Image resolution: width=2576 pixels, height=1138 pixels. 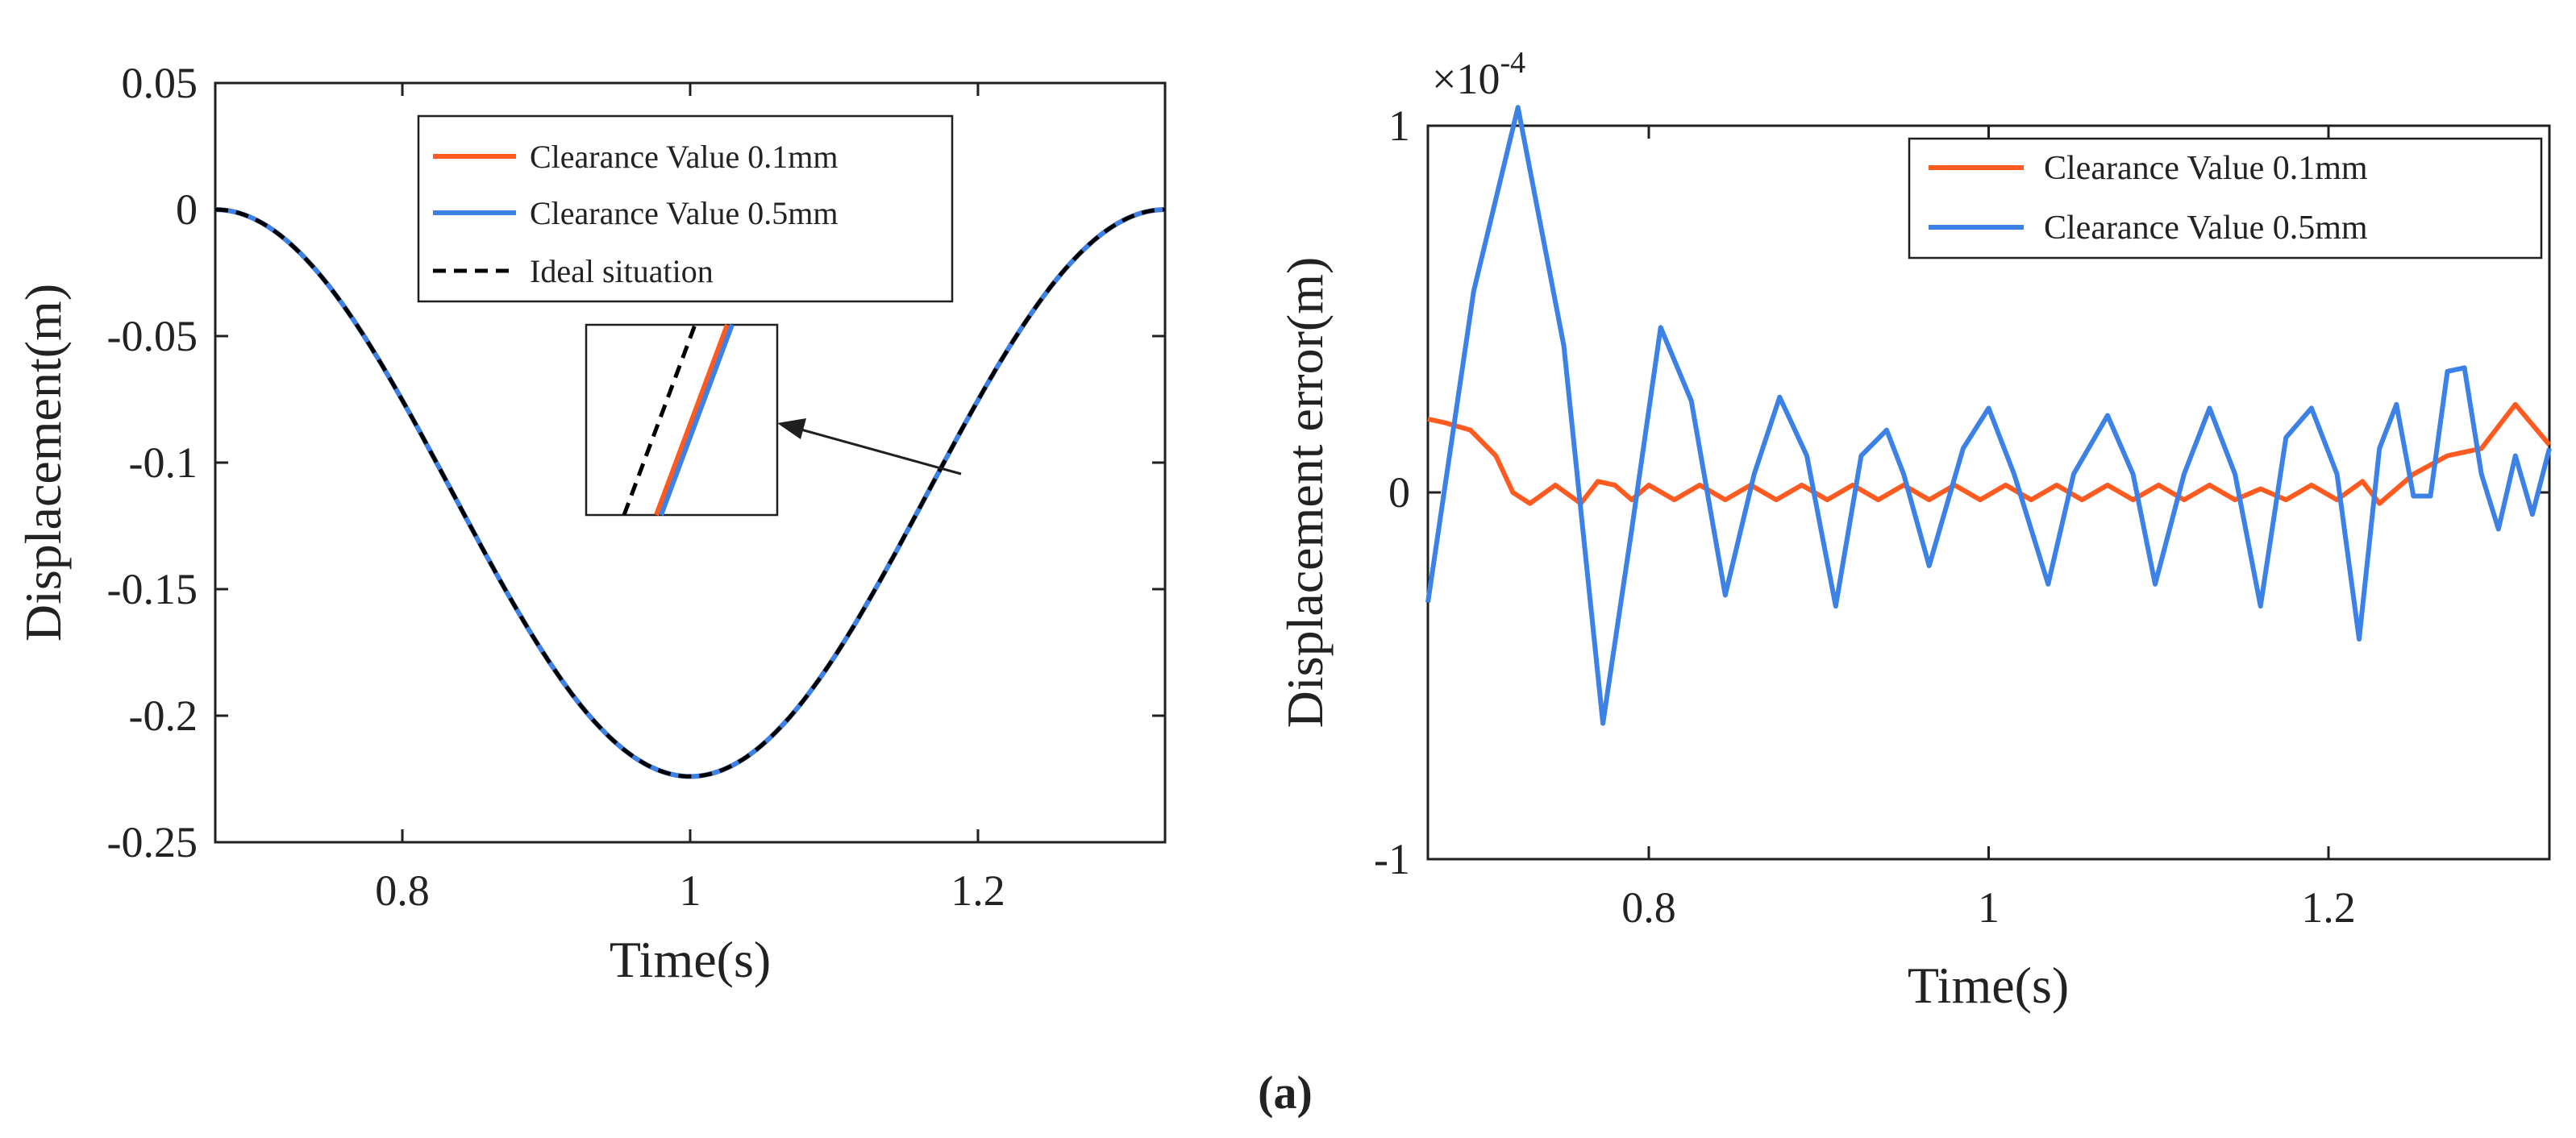 What do you see at coordinates (659, 420) in the screenshot?
I see `zoom-inset-ideal-line` at bounding box center [659, 420].